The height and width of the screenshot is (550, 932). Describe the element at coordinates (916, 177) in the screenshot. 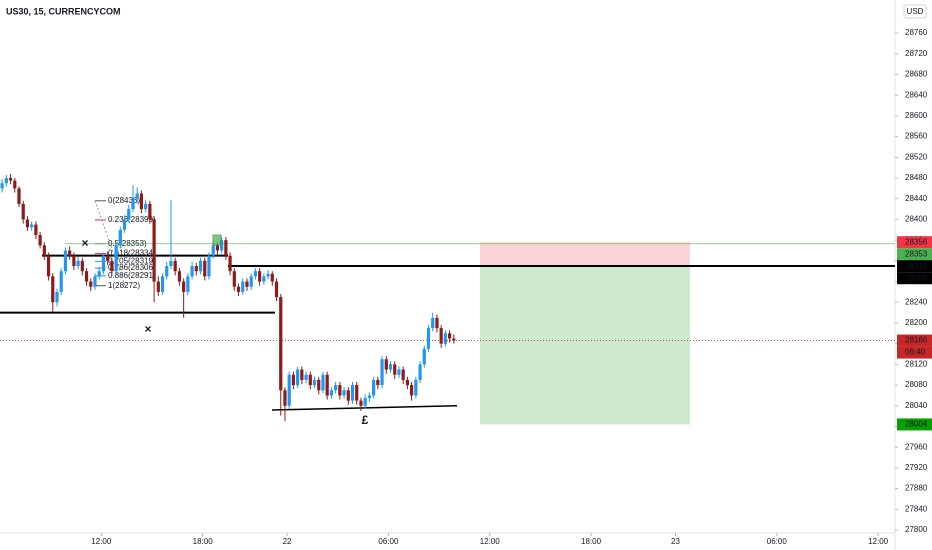

I see `y-tick-label: 28480` at that location.